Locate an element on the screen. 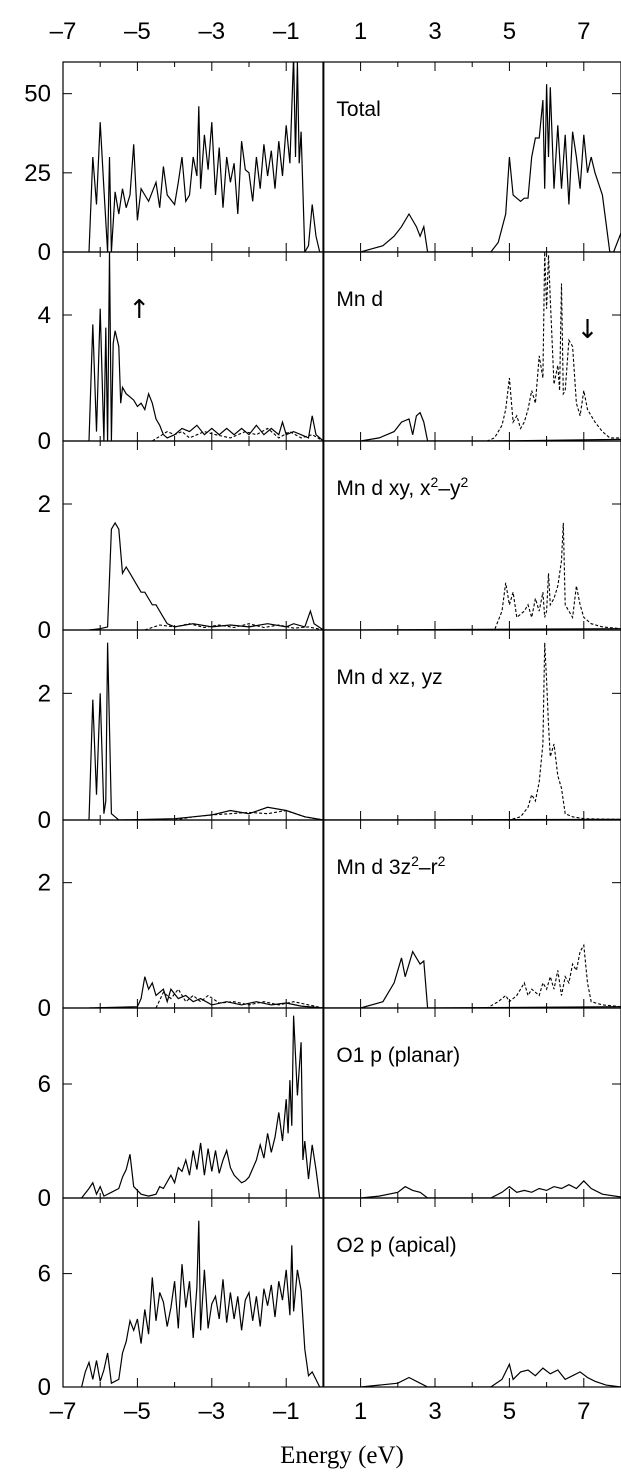  dos-panel: 0 2 Mn d xz, yz is located at coordinates (329, 731).